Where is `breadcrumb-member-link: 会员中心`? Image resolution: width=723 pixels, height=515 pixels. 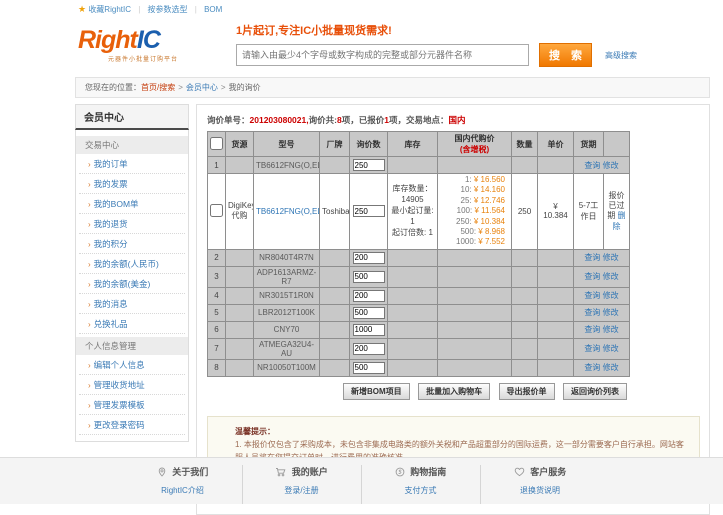
breadcrumb-member-link: 会员中心 is located at coordinates (201, 87).